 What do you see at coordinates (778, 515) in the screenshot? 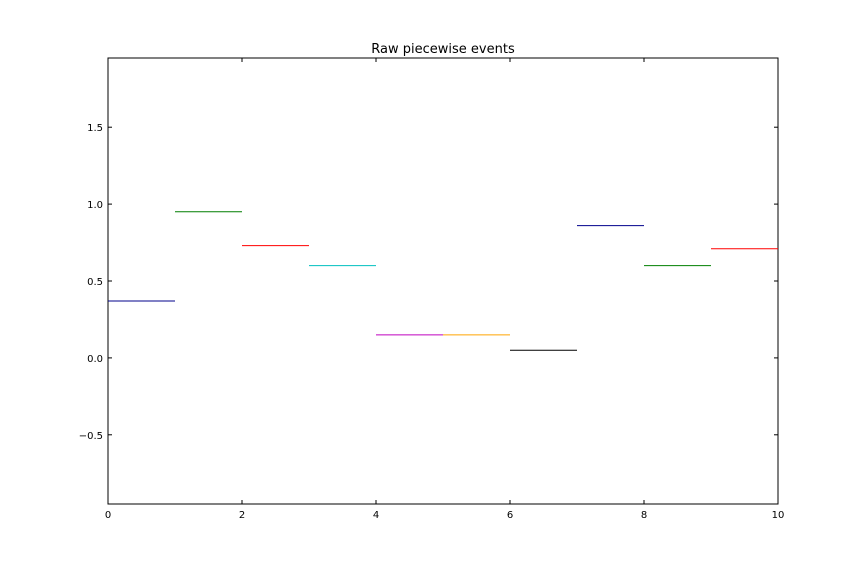
I see `x-tick-label: 10` at bounding box center [778, 515].